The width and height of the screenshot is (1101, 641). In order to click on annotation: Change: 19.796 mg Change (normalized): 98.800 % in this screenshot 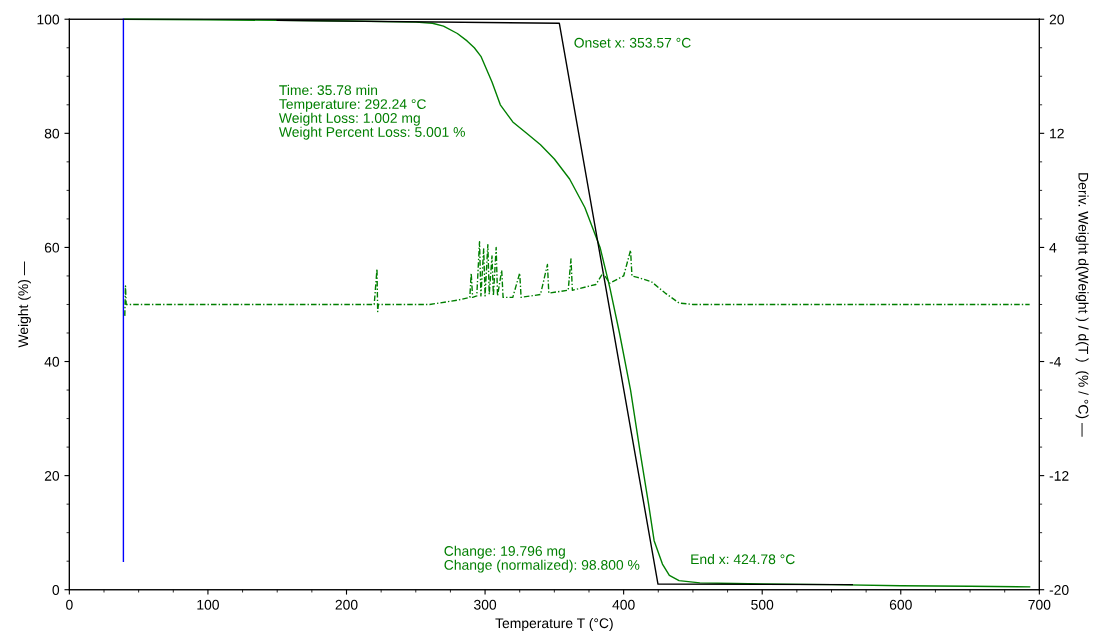, I will do `click(542, 559)`.